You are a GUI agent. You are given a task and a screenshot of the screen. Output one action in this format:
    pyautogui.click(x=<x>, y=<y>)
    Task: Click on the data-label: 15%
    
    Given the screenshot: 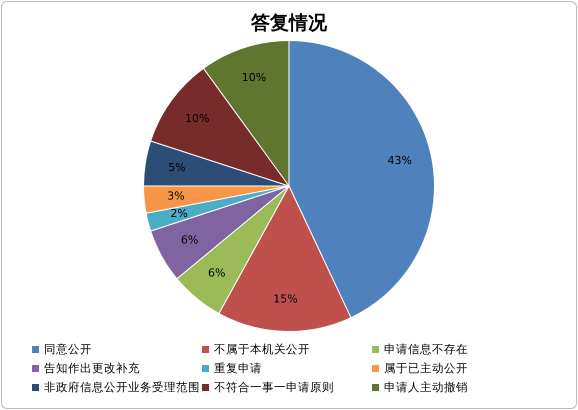 What is the action you would take?
    pyautogui.click(x=285, y=299)
    